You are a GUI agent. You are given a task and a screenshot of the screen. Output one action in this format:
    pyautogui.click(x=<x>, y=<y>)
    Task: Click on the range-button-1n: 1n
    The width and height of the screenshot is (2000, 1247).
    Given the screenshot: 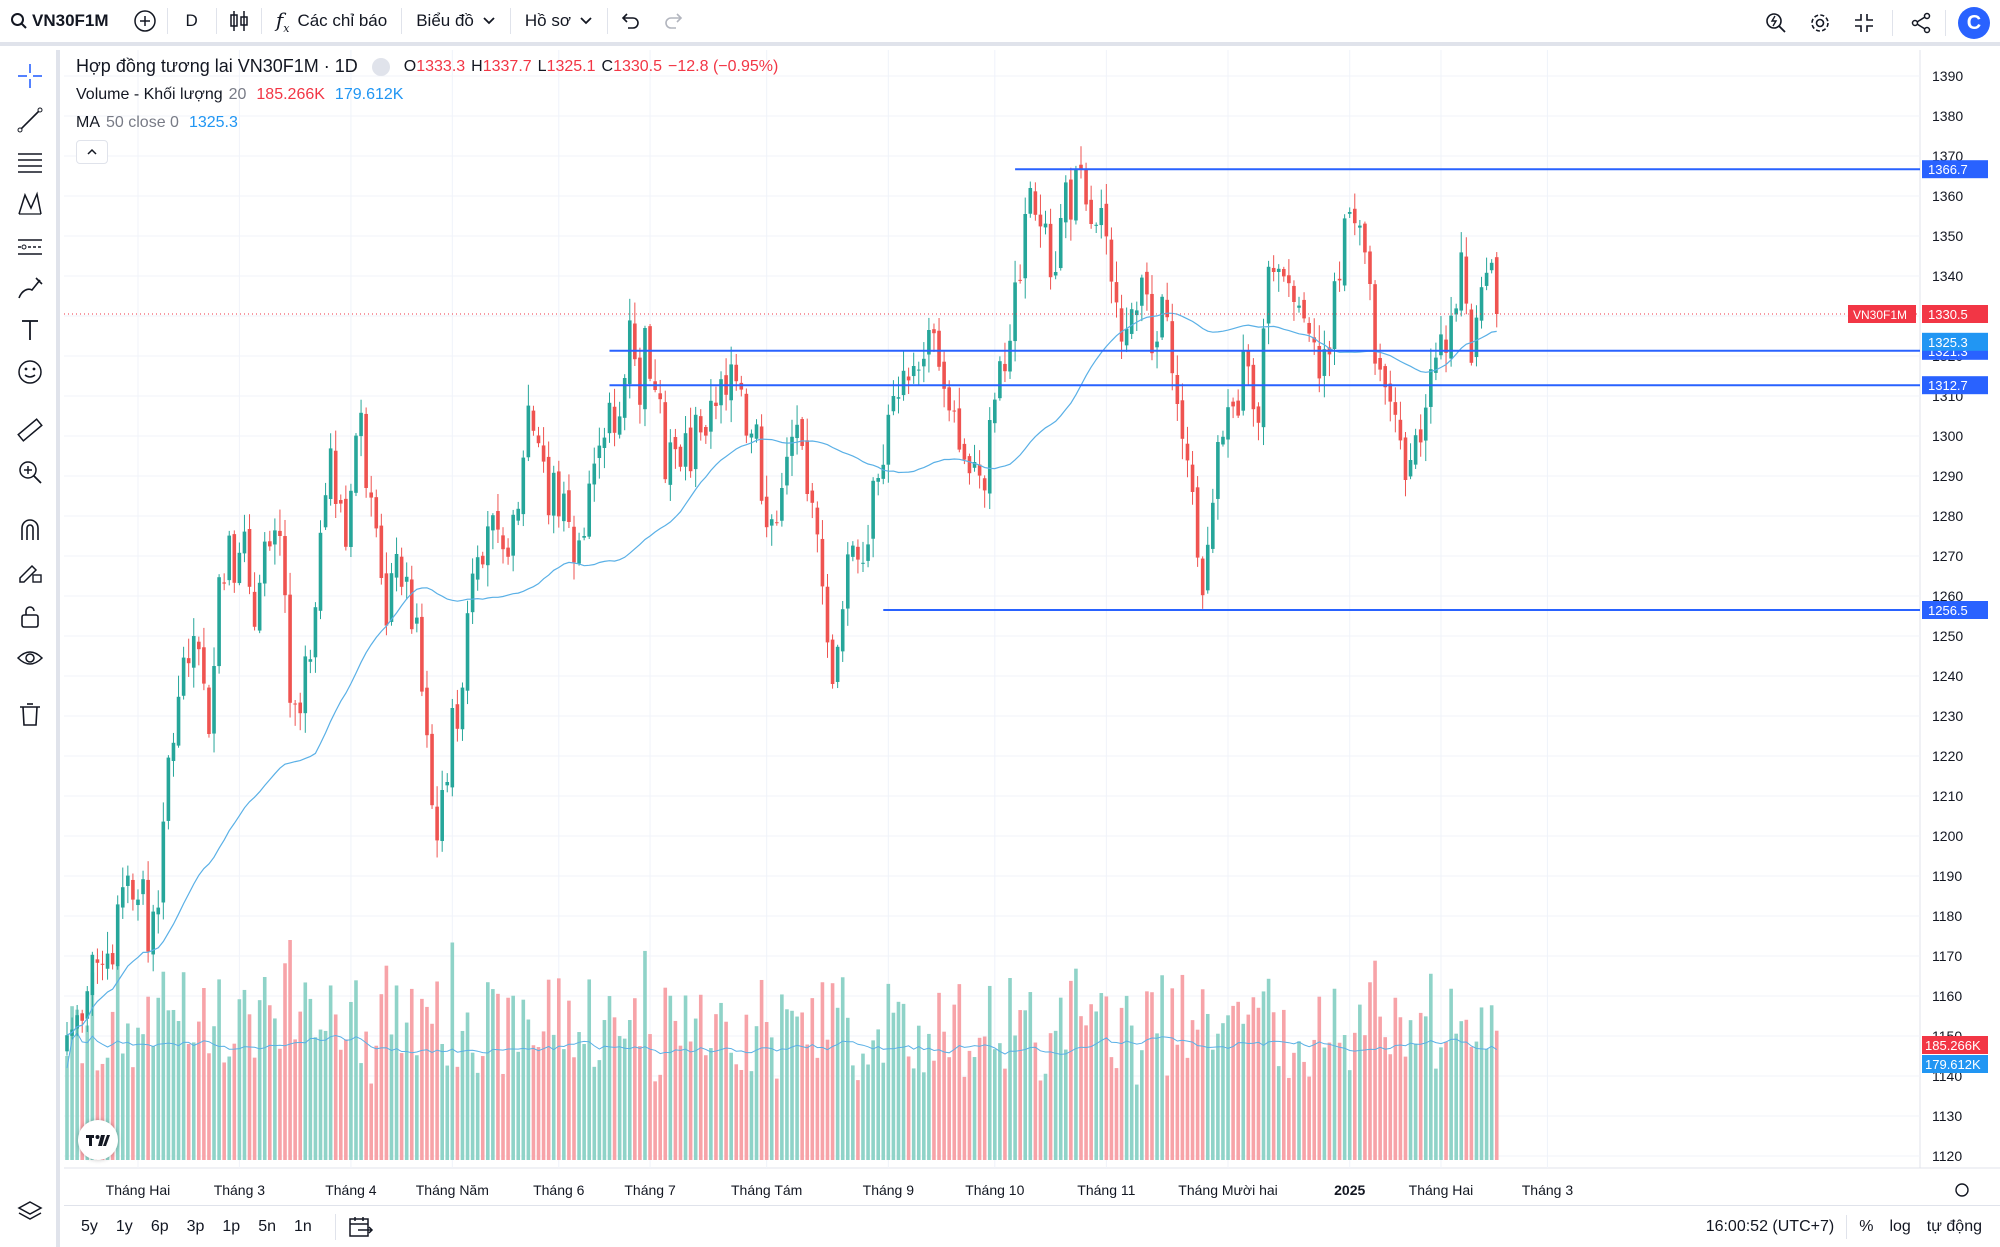 What is the action you would take?
    pyautogui.click(x=303, y=1226)
    